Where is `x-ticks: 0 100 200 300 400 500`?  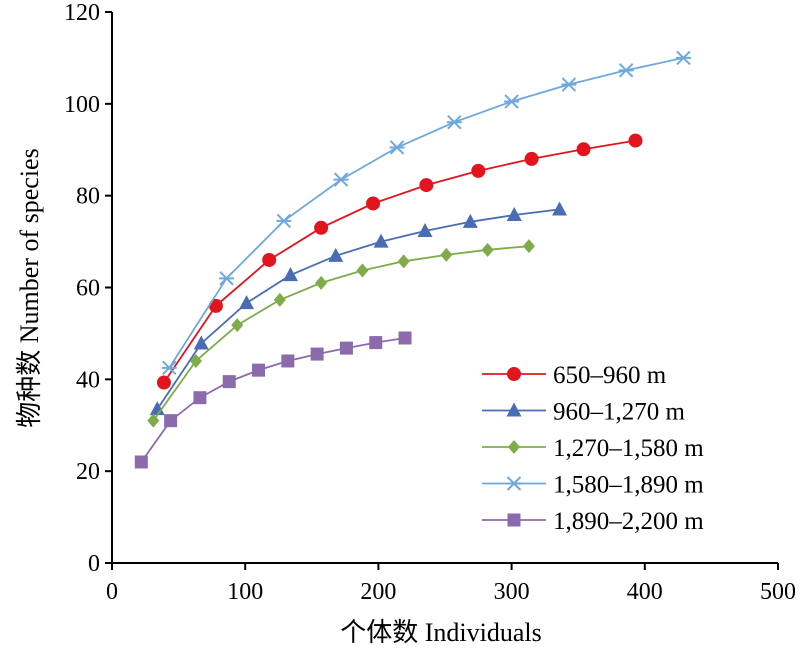 x-ticks: 0 100 200 300 400 500 is located at coordinates (451, 584).